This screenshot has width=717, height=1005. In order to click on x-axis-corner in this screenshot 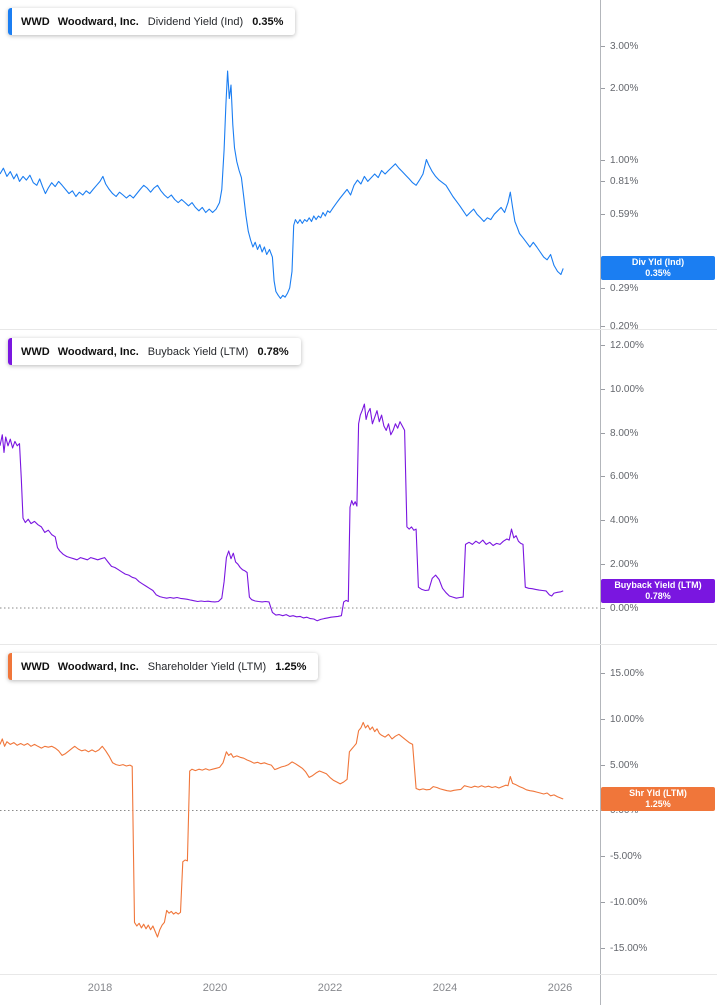, I will do `click(658, 990)`.